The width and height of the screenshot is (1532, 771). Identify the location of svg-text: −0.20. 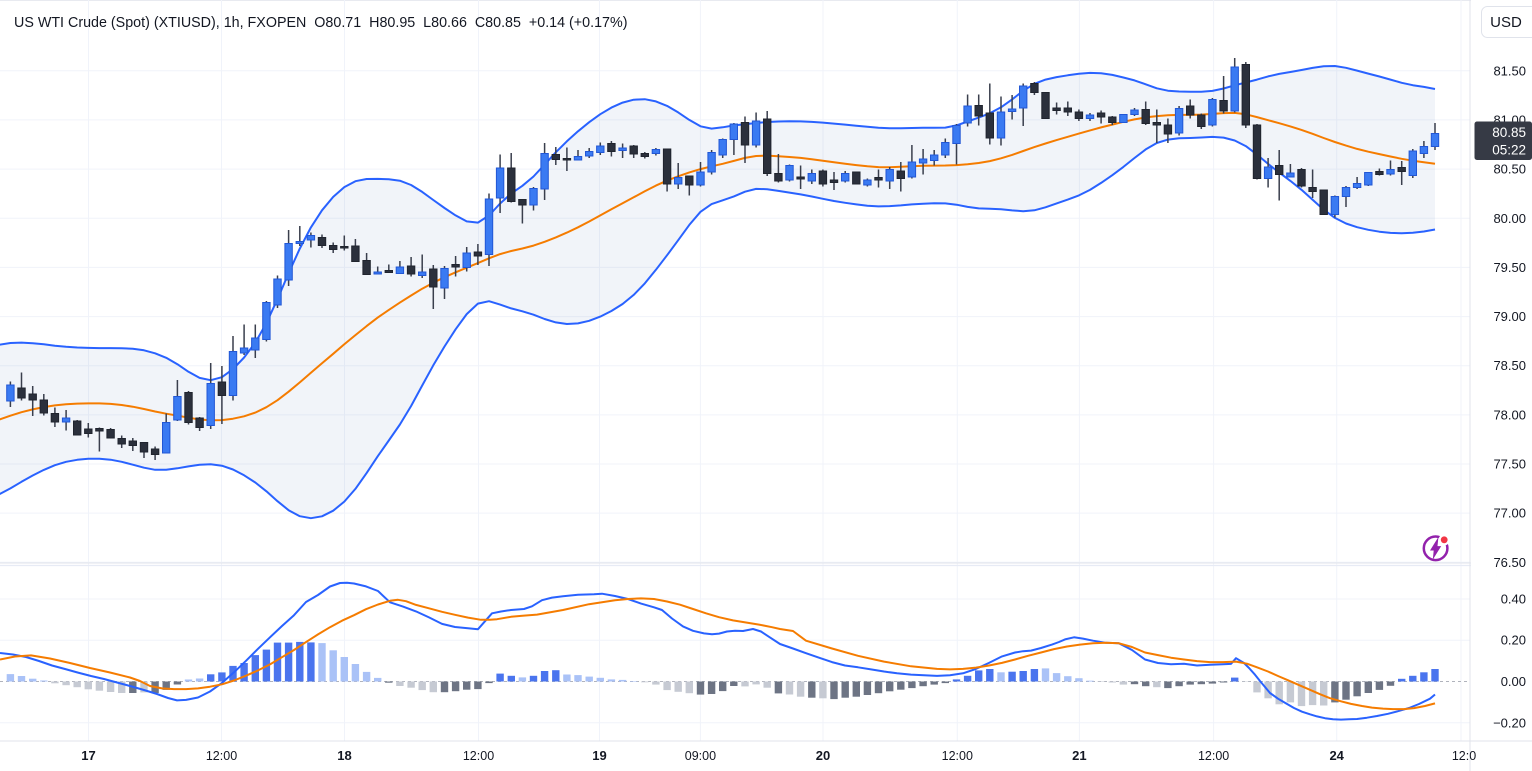
(1509, 722).